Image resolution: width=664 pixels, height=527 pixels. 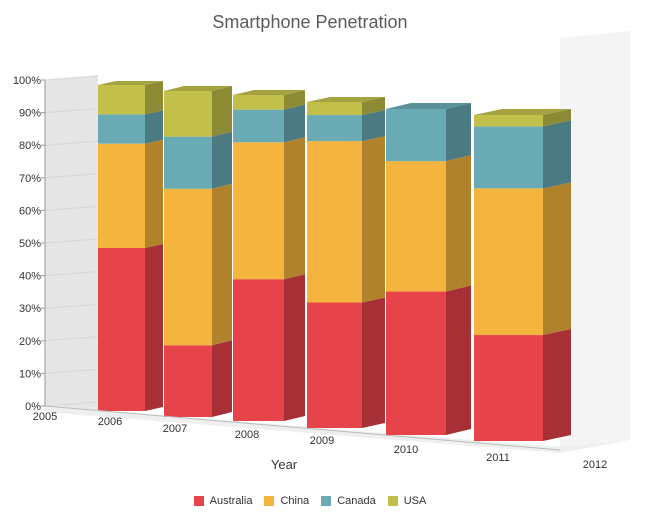 What do you see at coordinates (30, 211) in the screenshot?
I see `y-tick-label: 60%` at bounding box center [30, 211].